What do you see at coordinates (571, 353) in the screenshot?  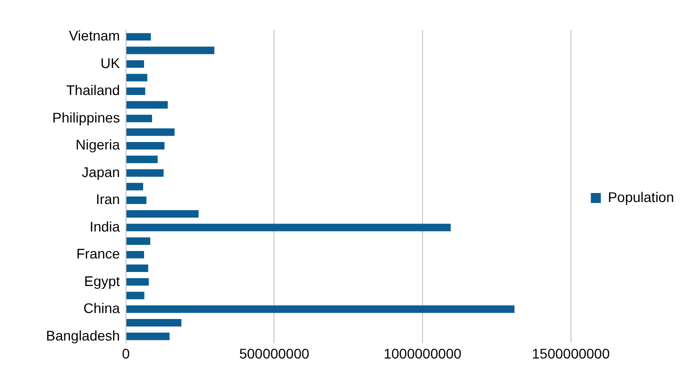 I see `x-tick-label: 1500000000` at bounding box center [571, 353].